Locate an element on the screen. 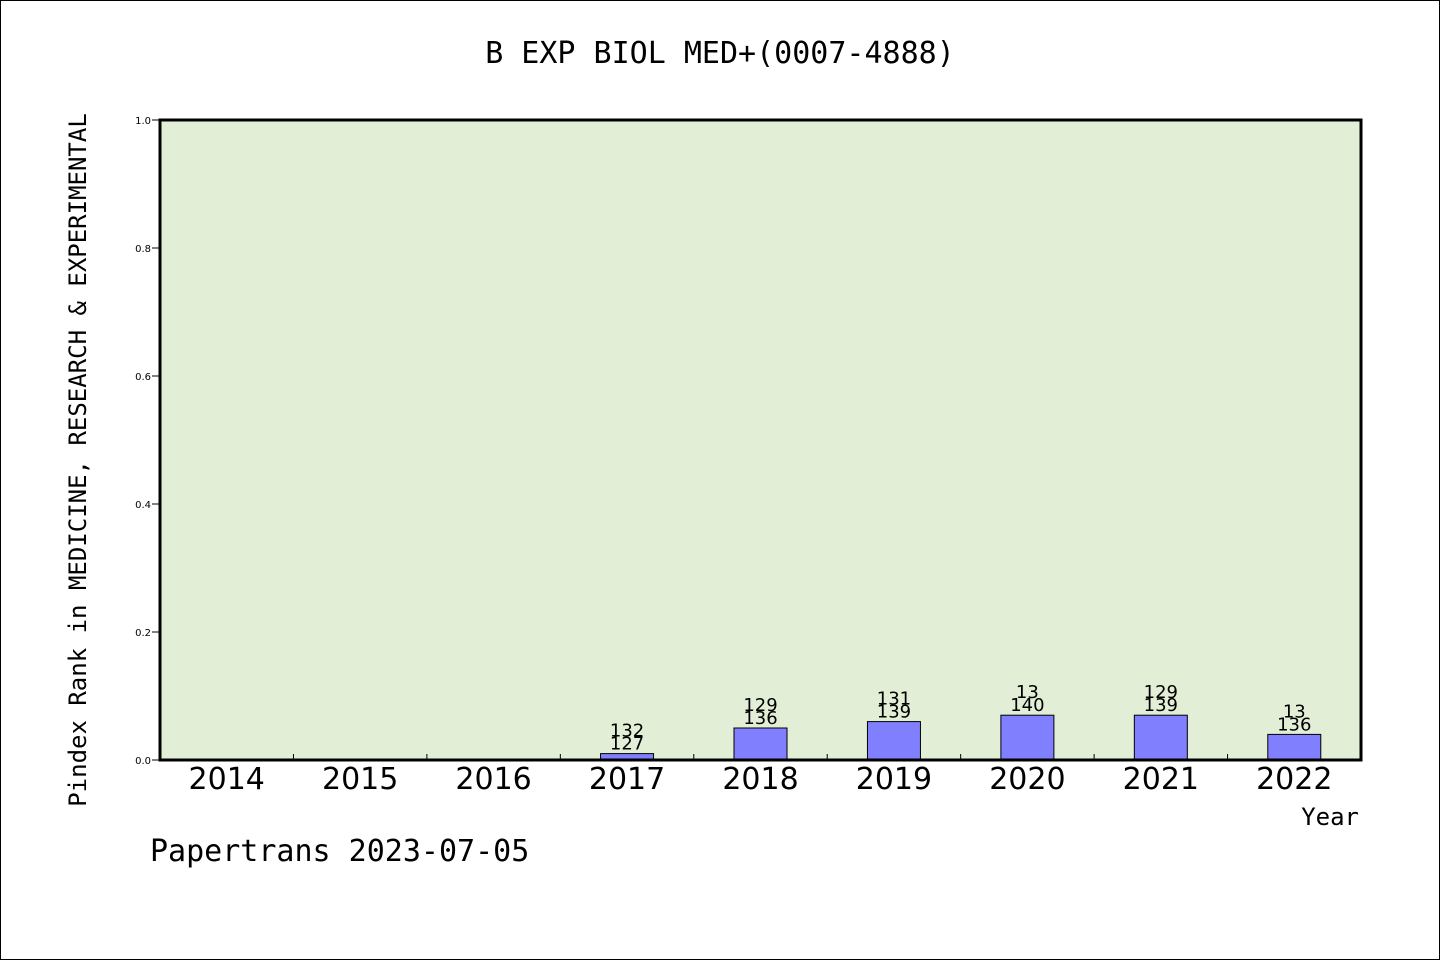 The image size is (1440, 960). chart-title: B EXP BIOL MED+(0007-4888) is located at coordinates (720, 53).